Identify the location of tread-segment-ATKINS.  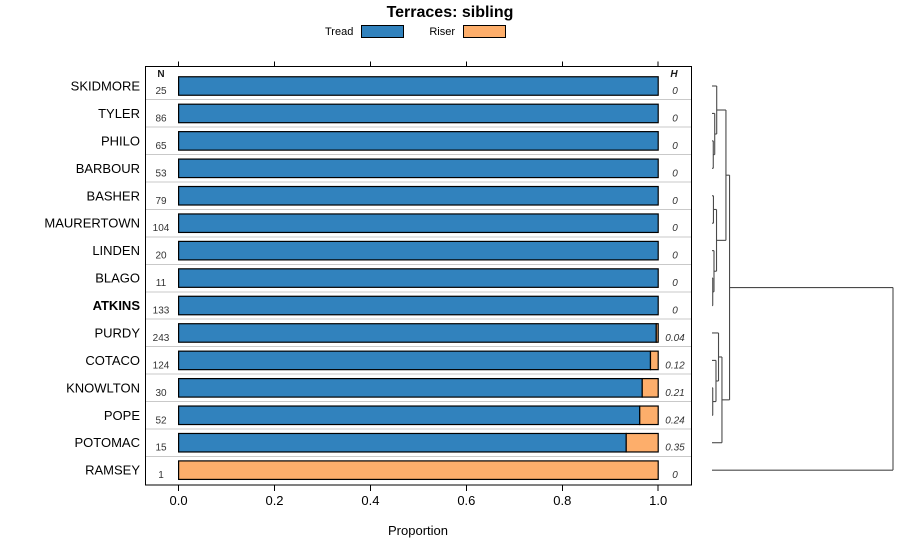
(418, 305).